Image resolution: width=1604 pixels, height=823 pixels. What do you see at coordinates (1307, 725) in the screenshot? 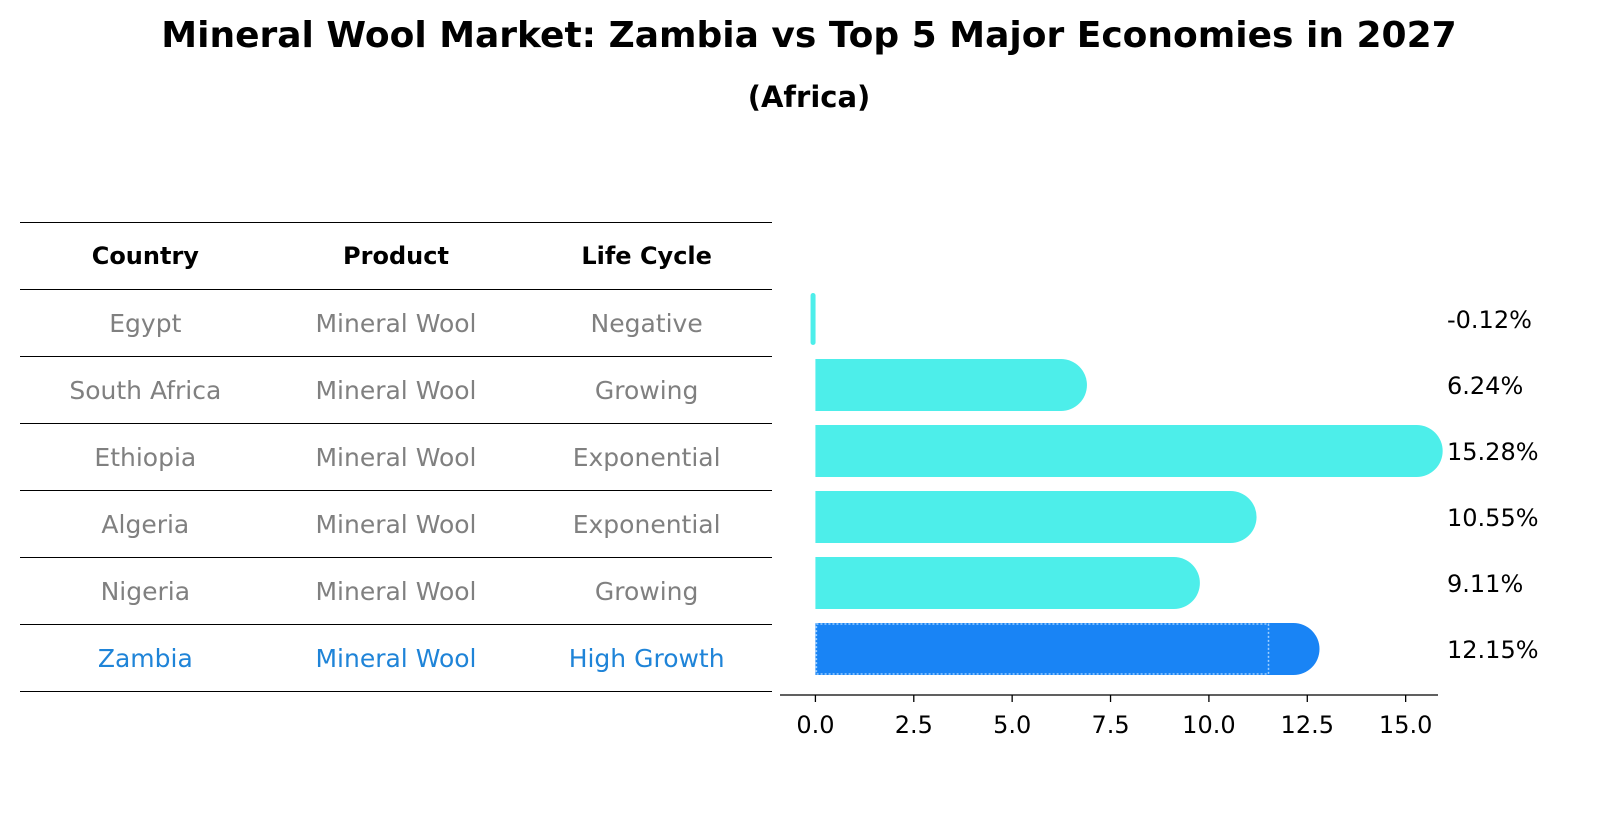
I see `x-tick-label: 12.5` at bounding box center [1307, 725].